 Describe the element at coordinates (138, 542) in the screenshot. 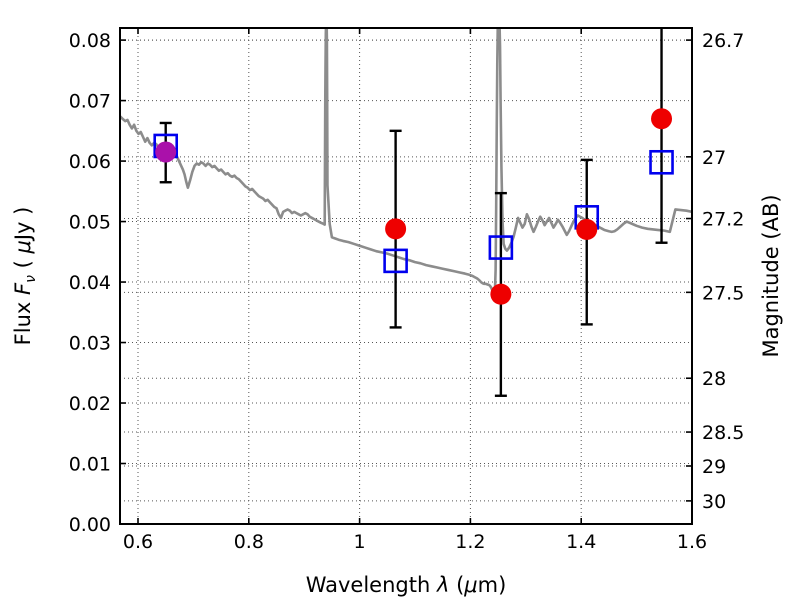

I see `x-tick-label: 0.6` at that location.